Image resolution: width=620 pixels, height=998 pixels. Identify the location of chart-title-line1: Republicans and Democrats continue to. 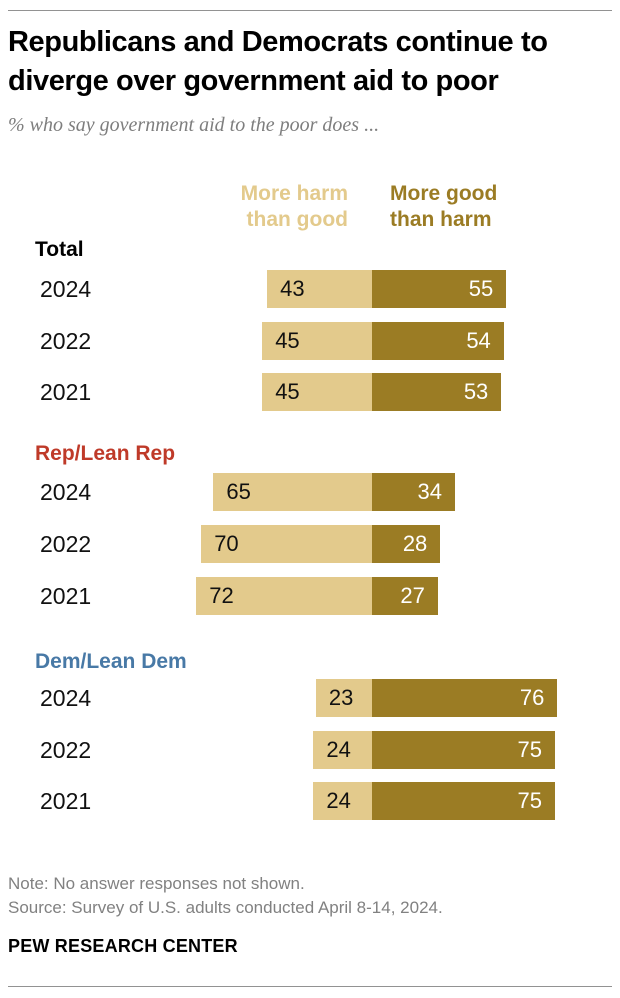
(278, 42).